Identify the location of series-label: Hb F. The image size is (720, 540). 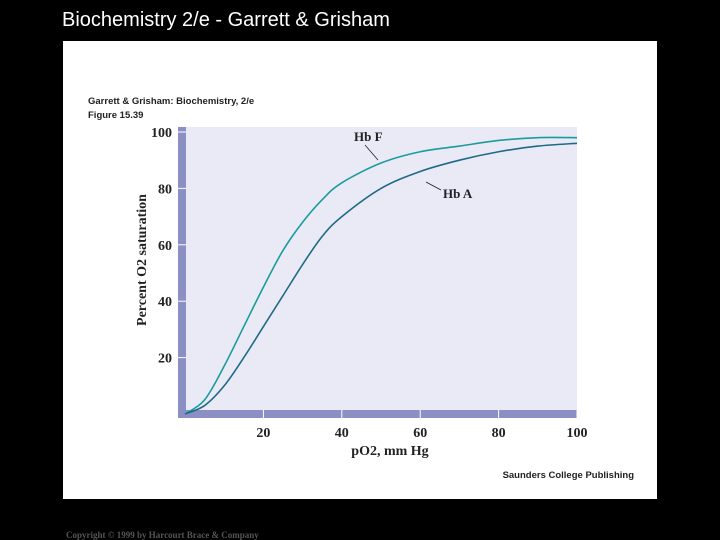
(368, 136).